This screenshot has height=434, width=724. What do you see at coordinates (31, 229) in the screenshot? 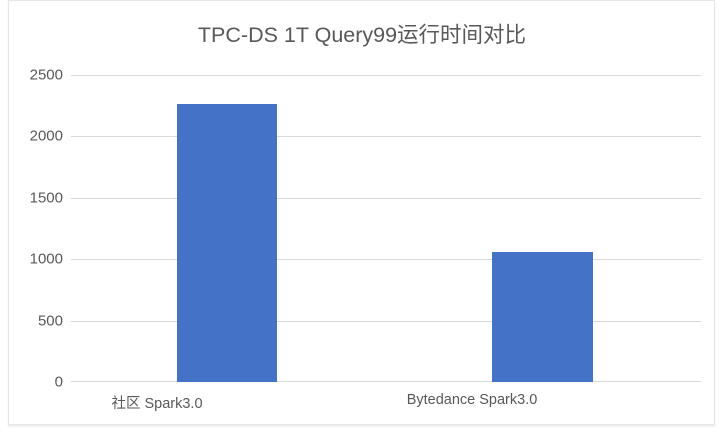
I see `y-axis: 2500 2000 1500 1000 500 0` at bounding box center [31, 229].